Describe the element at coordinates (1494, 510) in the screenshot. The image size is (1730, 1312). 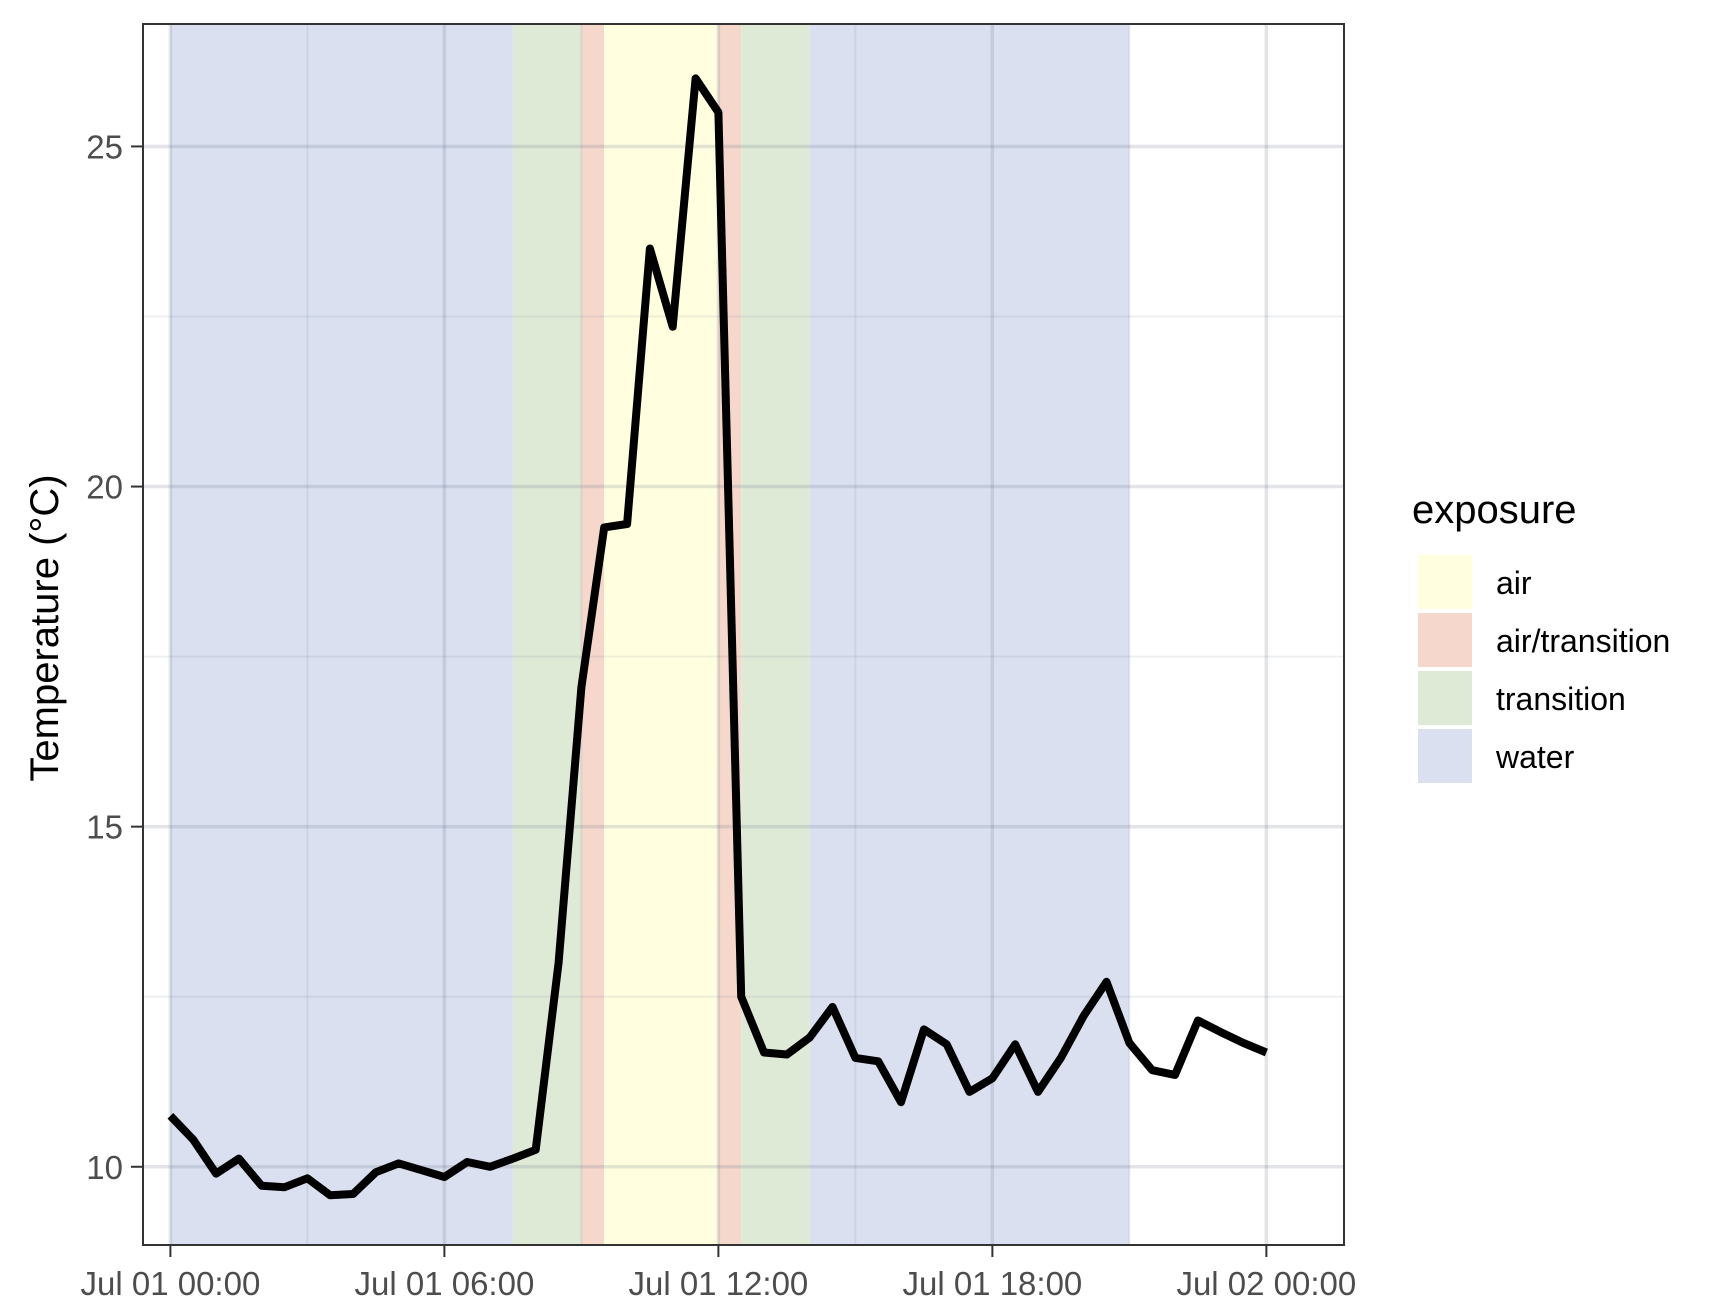
I see `legend-title: exposure` at that location.